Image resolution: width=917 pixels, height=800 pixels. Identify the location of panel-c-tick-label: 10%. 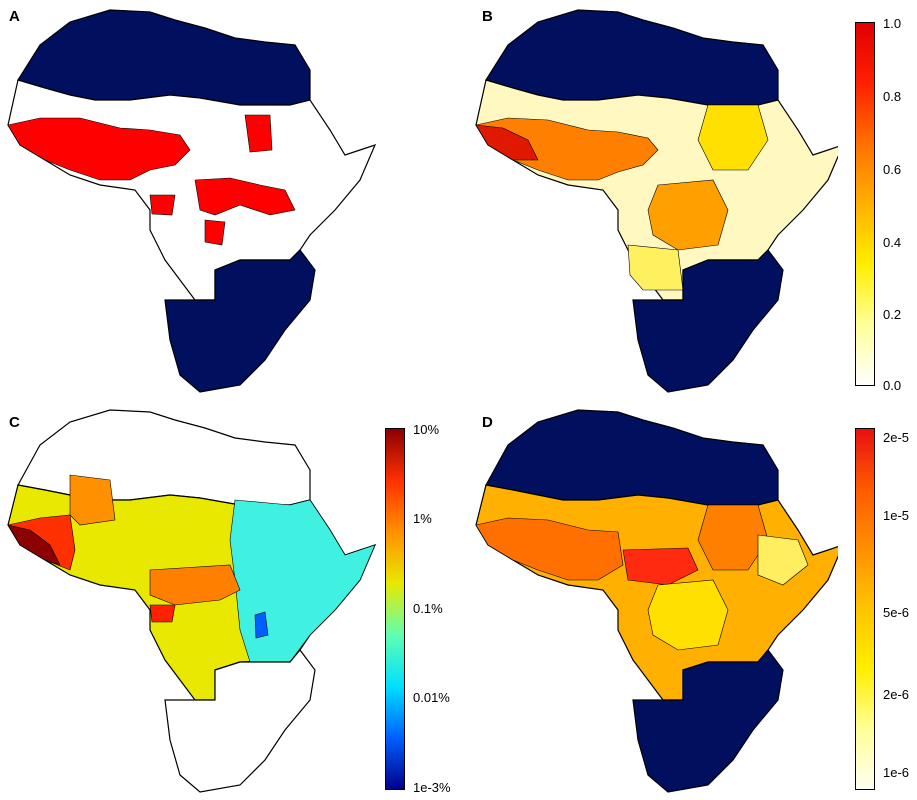
(426, 429).